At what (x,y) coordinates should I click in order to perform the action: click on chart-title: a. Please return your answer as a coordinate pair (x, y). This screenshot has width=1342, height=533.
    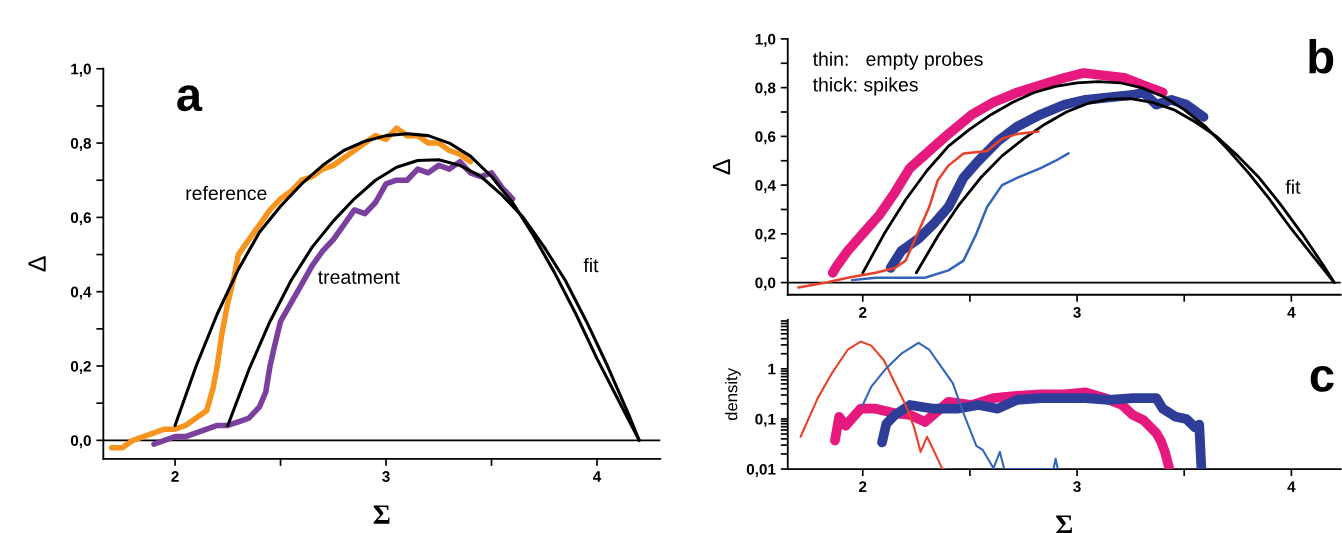
    Looking at the image, I should click on (190, 98).